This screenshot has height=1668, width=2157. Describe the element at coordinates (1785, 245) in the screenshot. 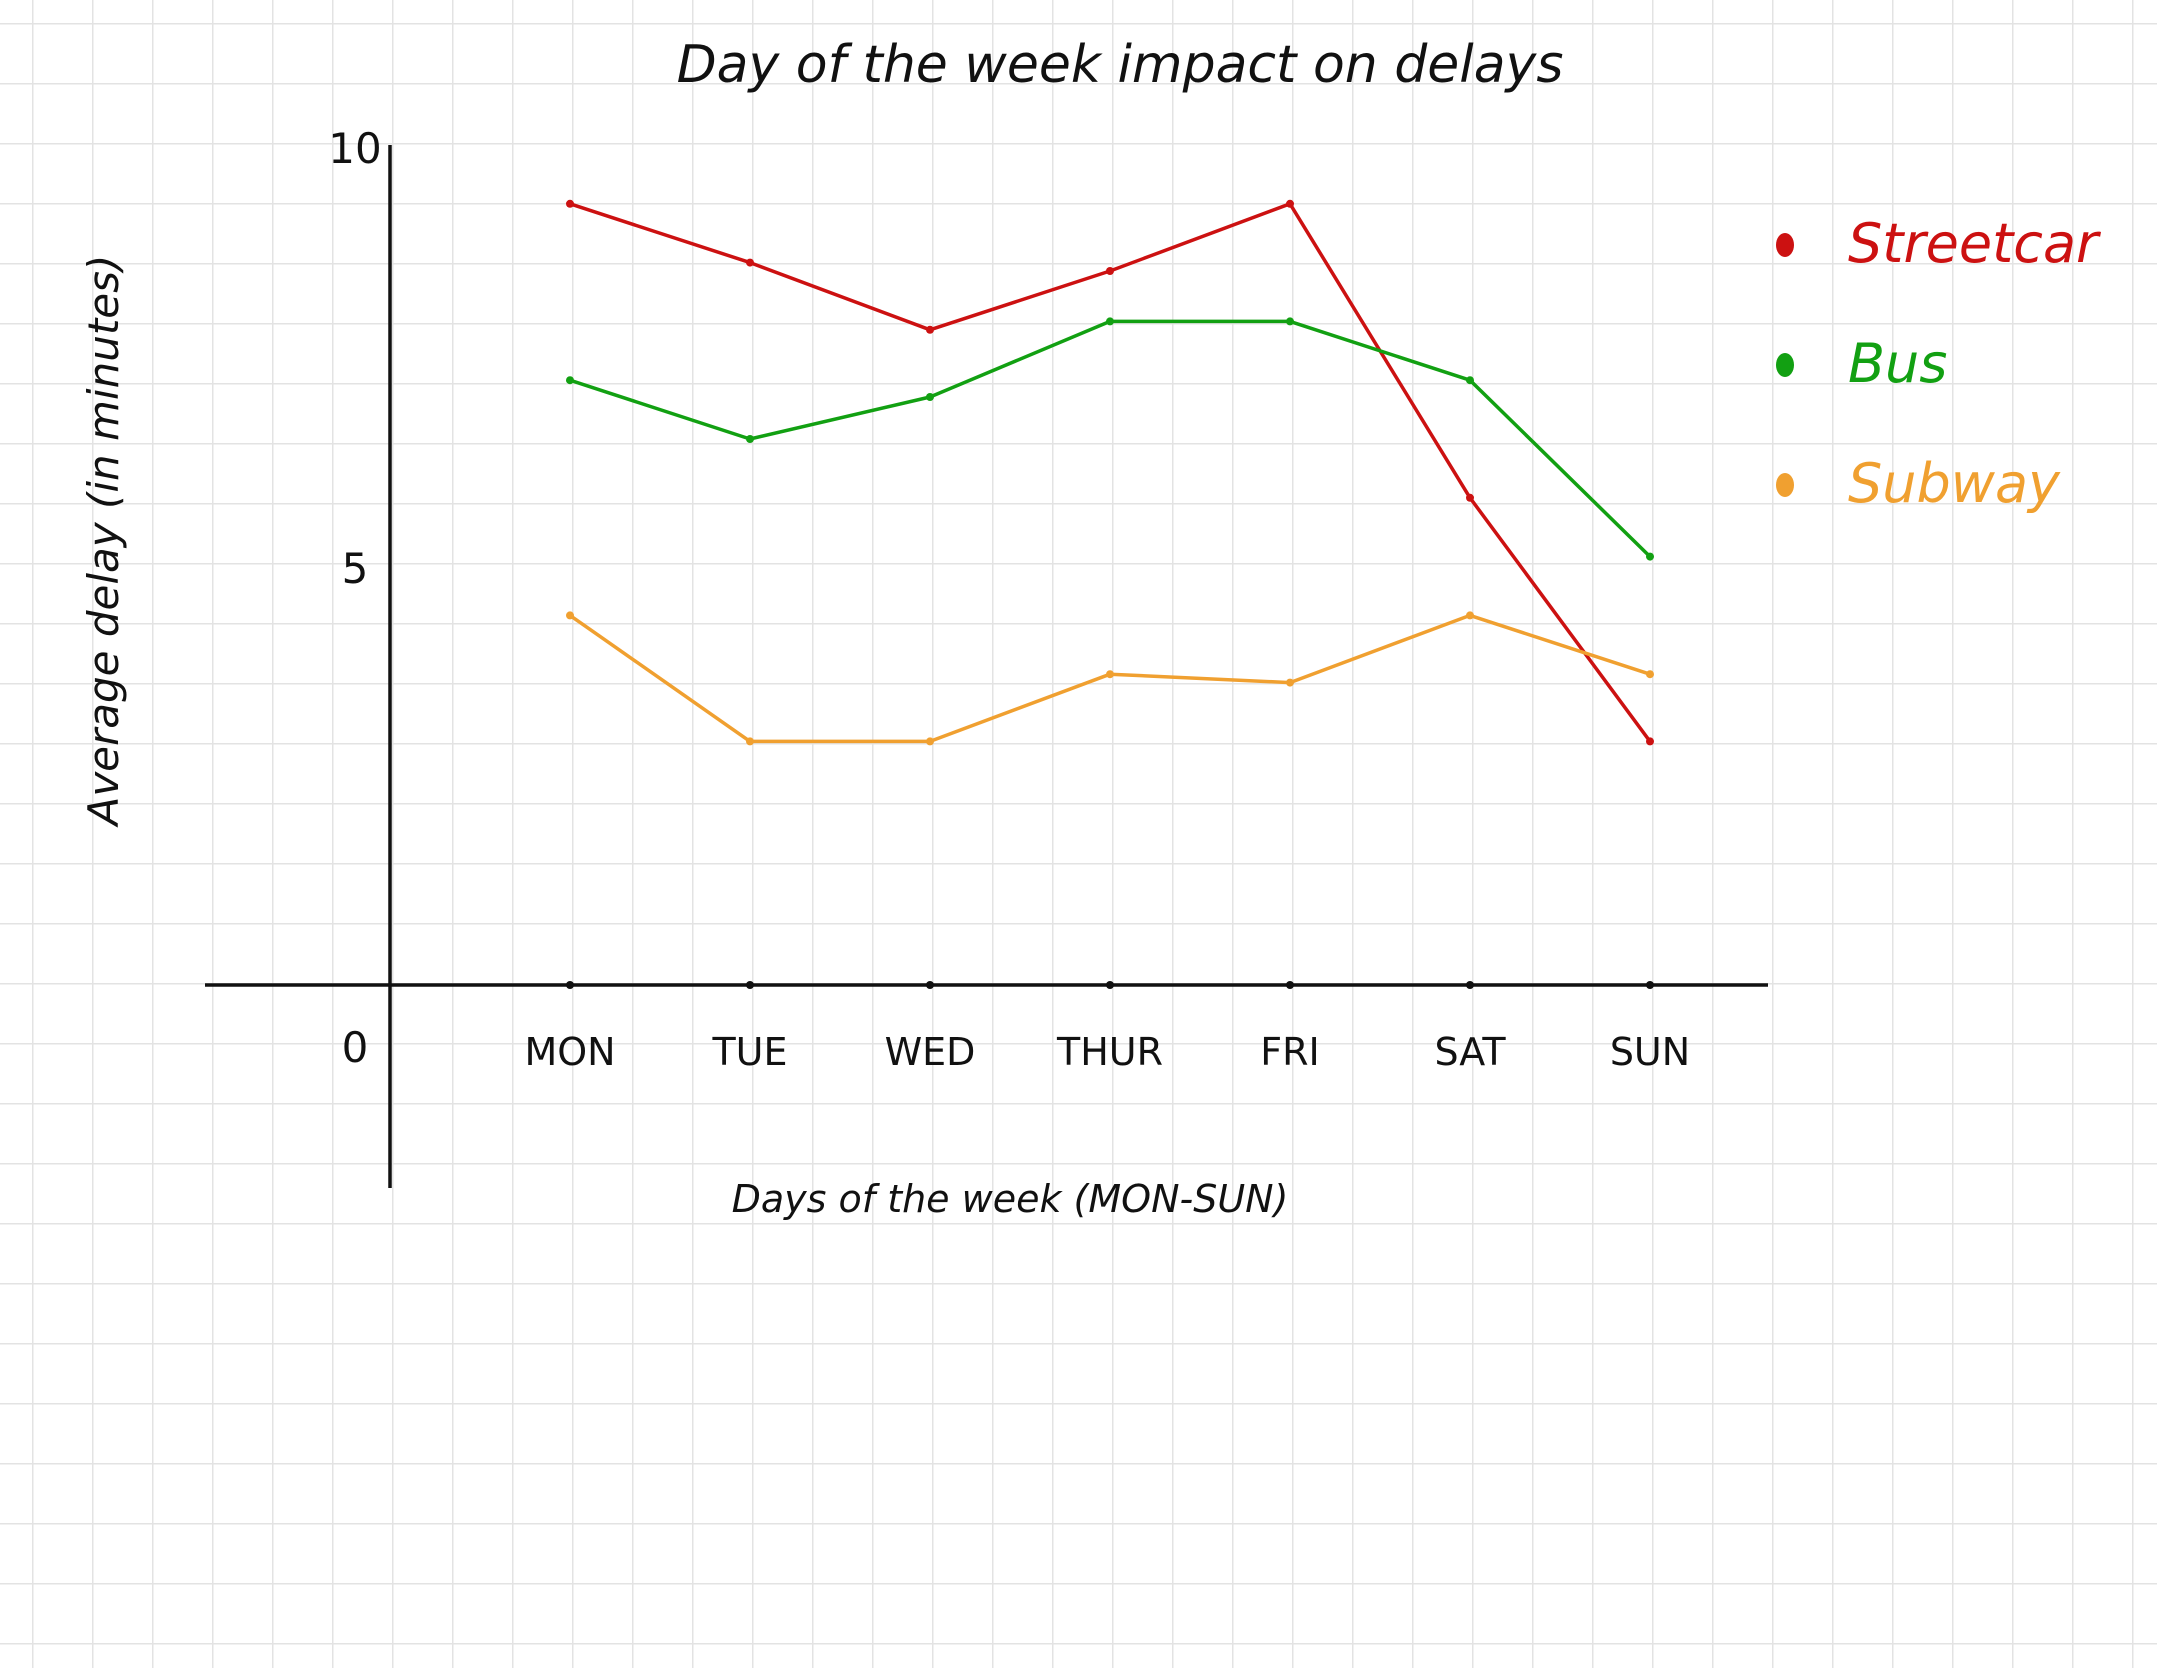

I see `legend-marker-streetcar` at that location.